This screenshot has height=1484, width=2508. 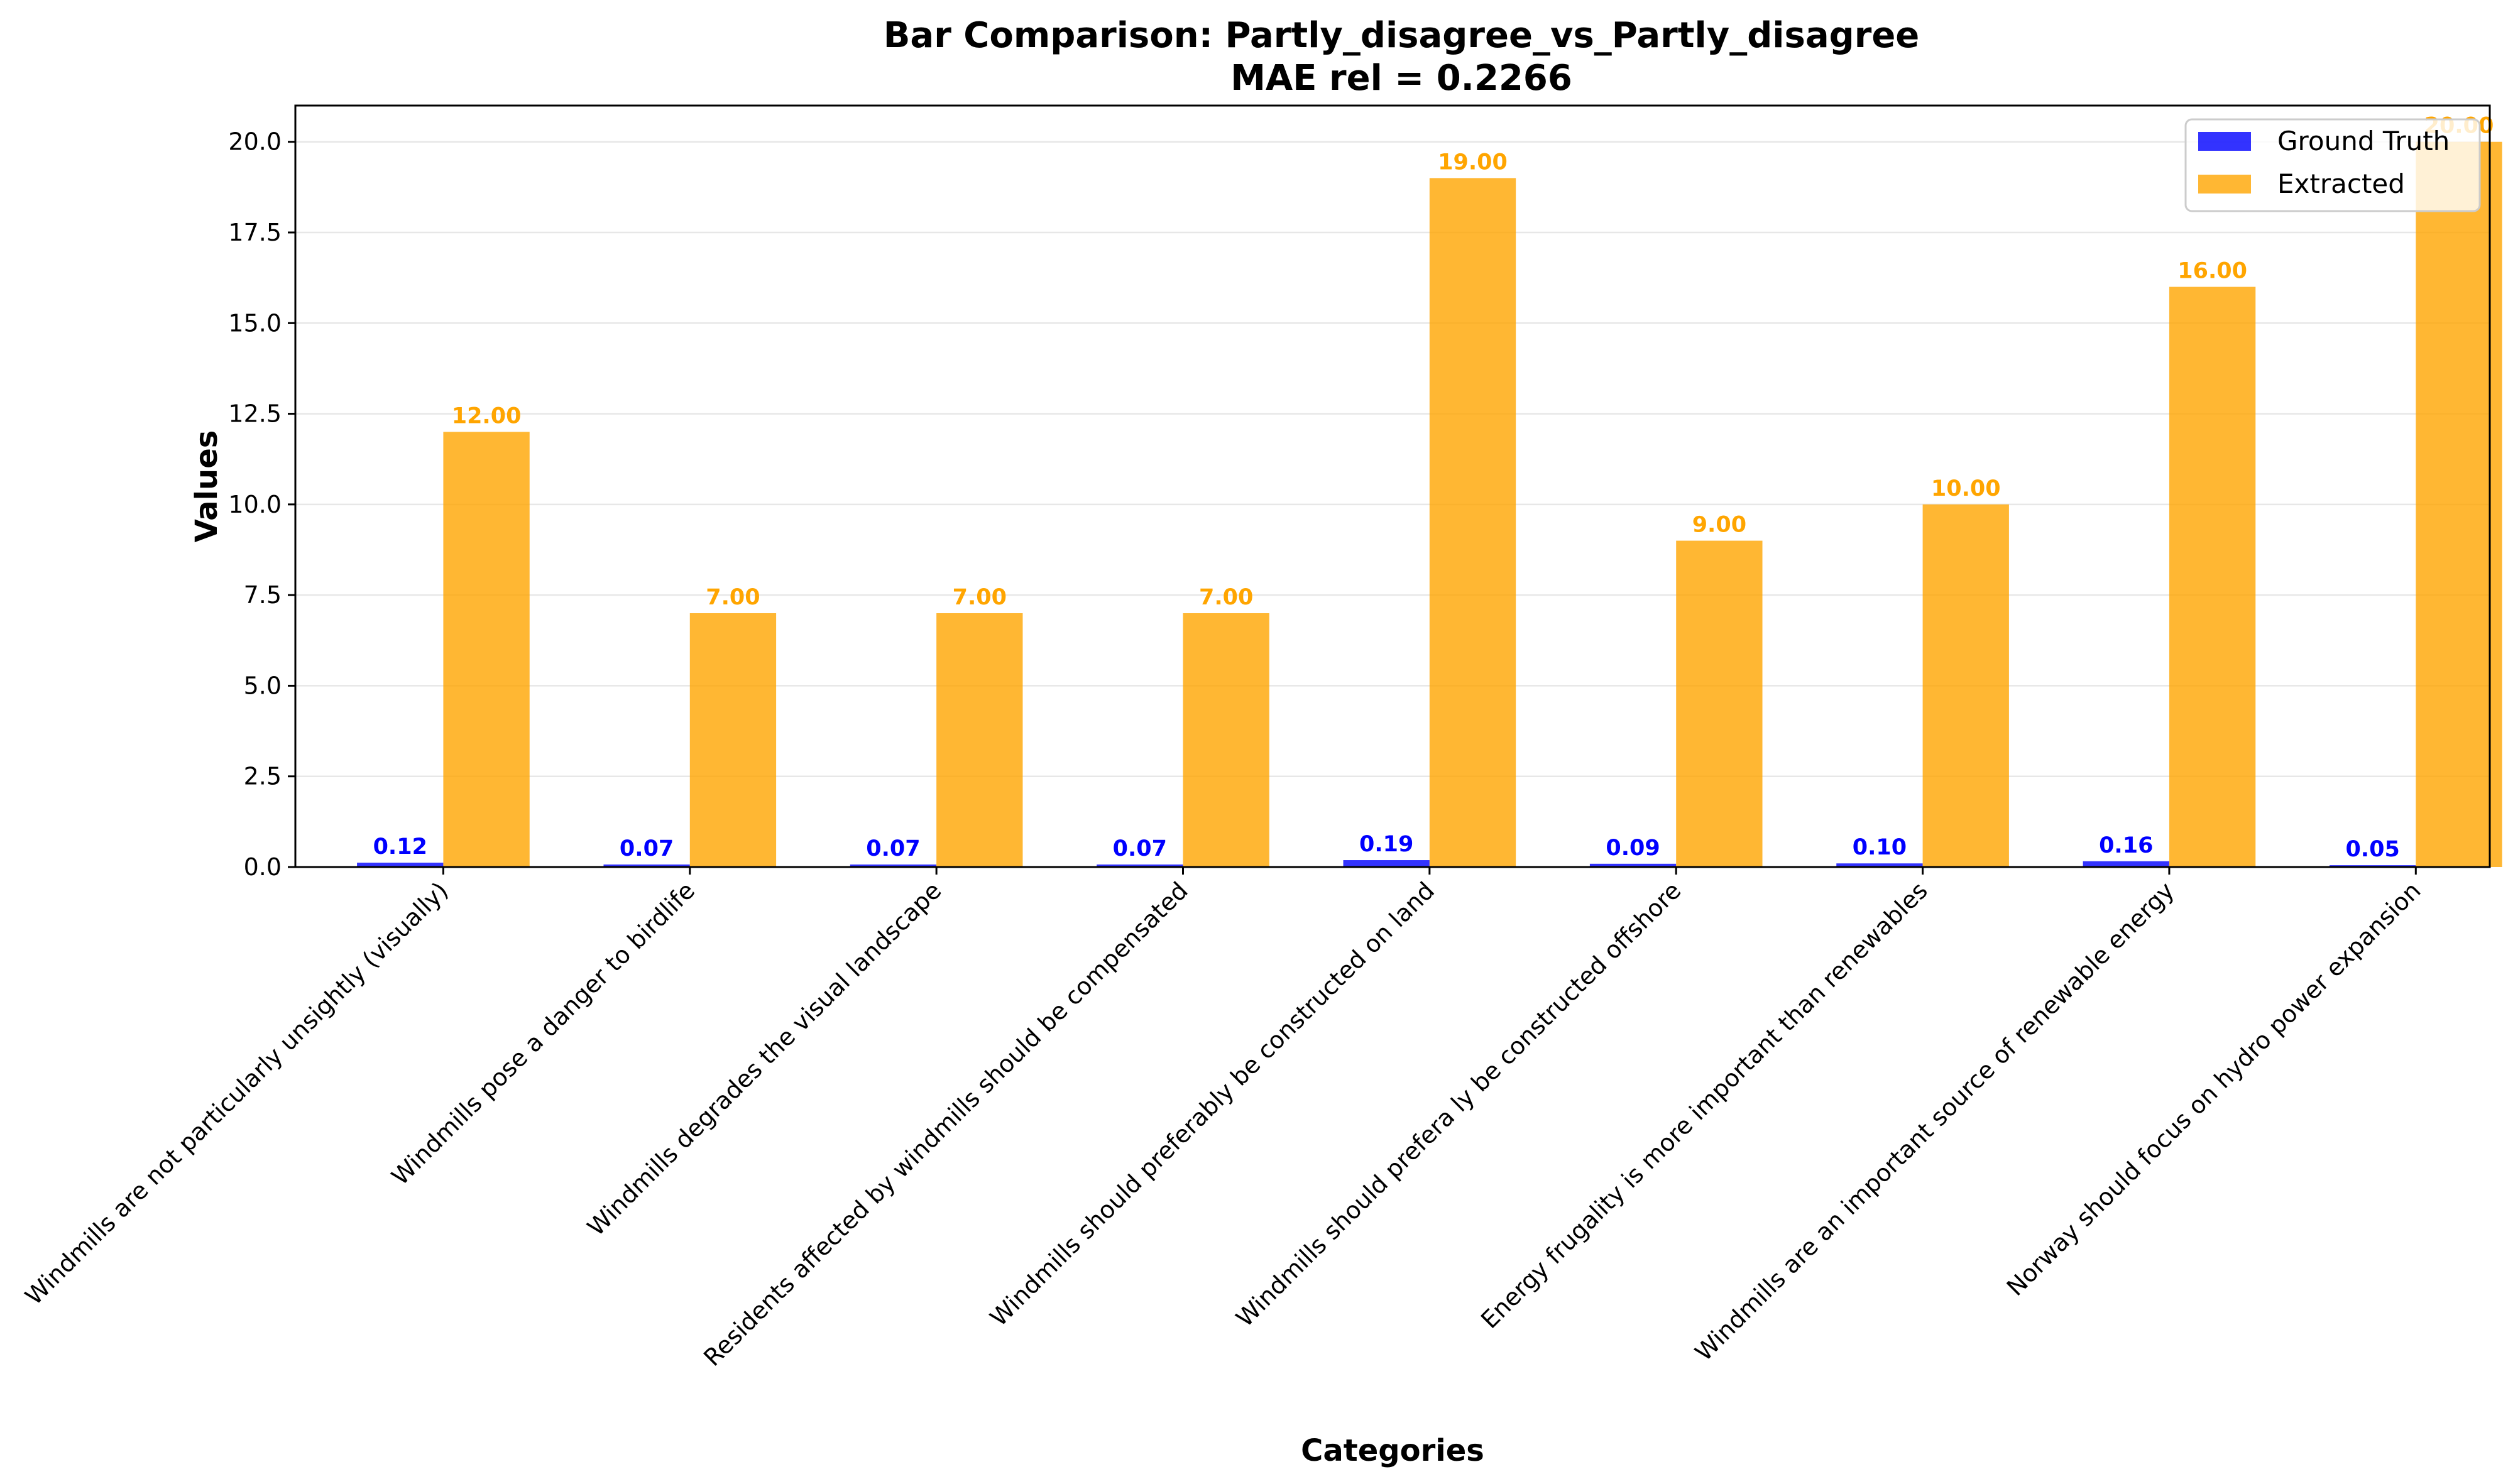 What do you see at coordinates (1719, 525) in the screenshot?
I see `bar-value-label: 9.00` at bounding box center [1719, 525].